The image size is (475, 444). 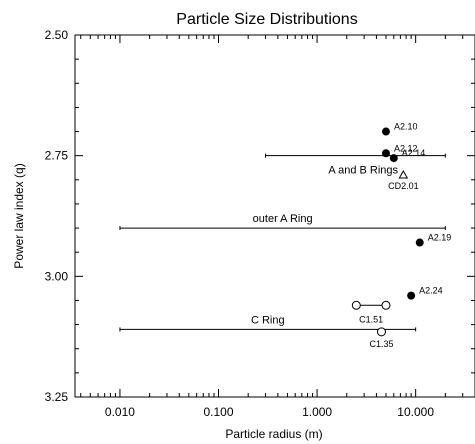 I want to click on point-label: C1.35, so click(x=381, y=344).